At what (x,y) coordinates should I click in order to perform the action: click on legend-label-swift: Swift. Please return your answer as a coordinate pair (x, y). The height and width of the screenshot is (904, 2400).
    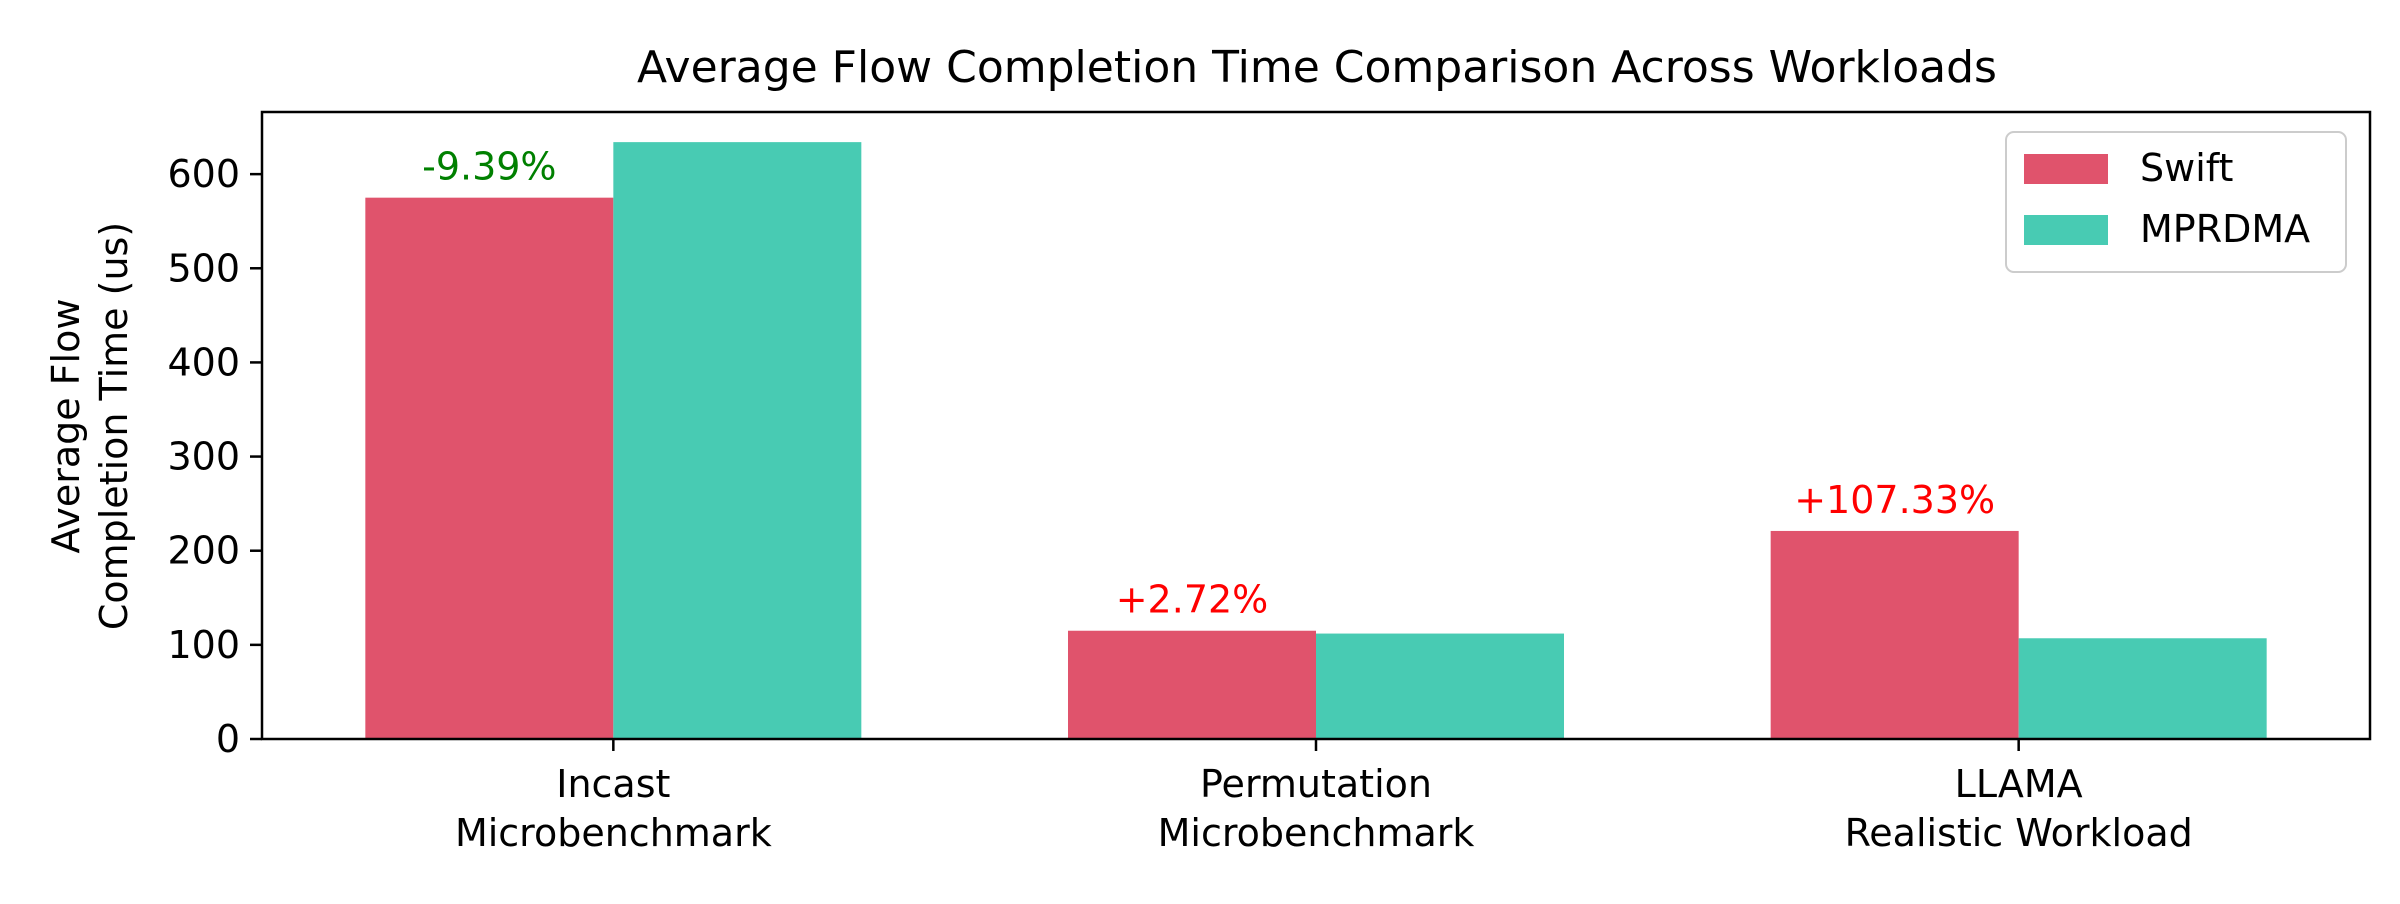
    Looking at the image, I should click on (2186, 168).